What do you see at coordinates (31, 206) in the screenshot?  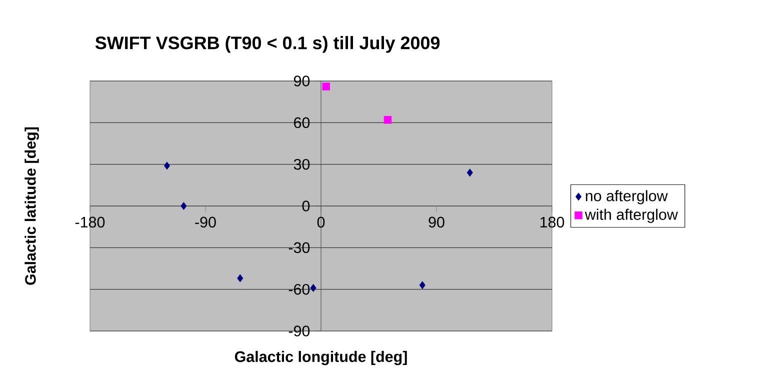 I see `y-axis-title: Galactic latitude [deg]` at bounding box center [31, 206].